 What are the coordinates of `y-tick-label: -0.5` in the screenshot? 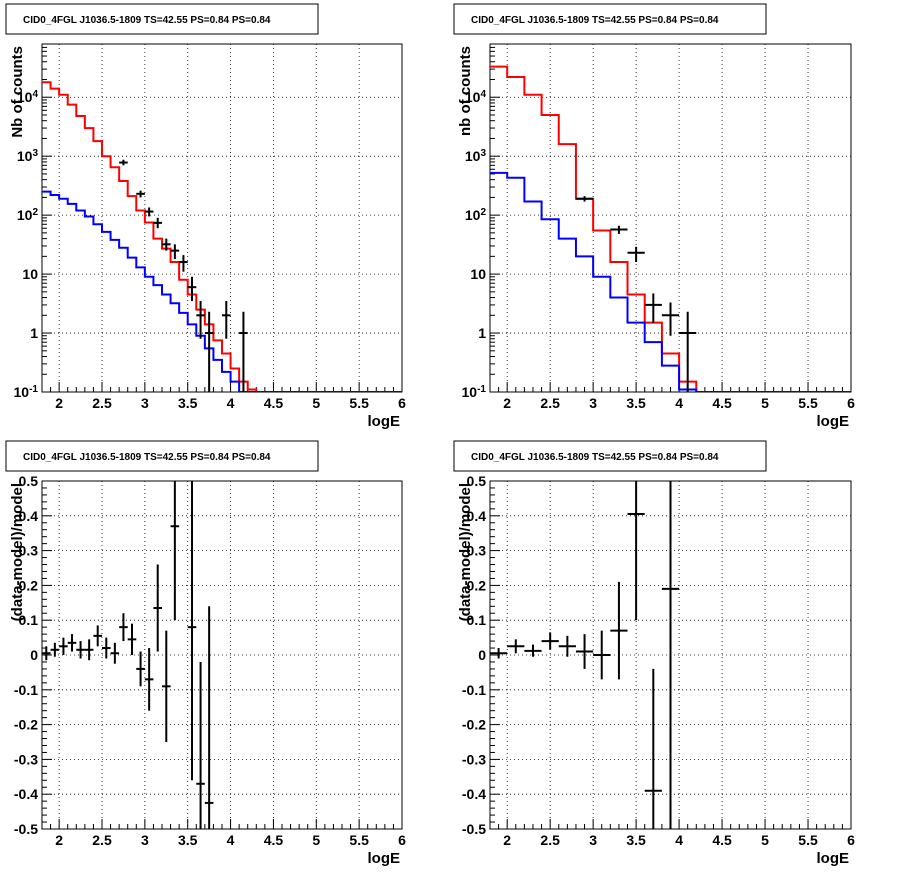 It's located at (26, 829).